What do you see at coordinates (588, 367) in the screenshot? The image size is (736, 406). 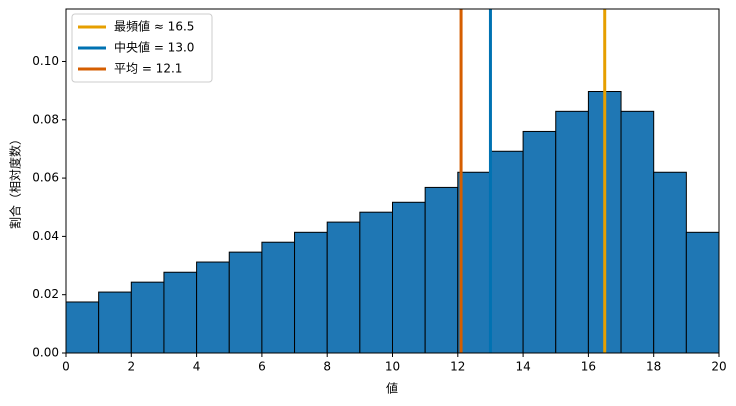 I see `x-tick-label: 16` at bounding box center [588, 367].